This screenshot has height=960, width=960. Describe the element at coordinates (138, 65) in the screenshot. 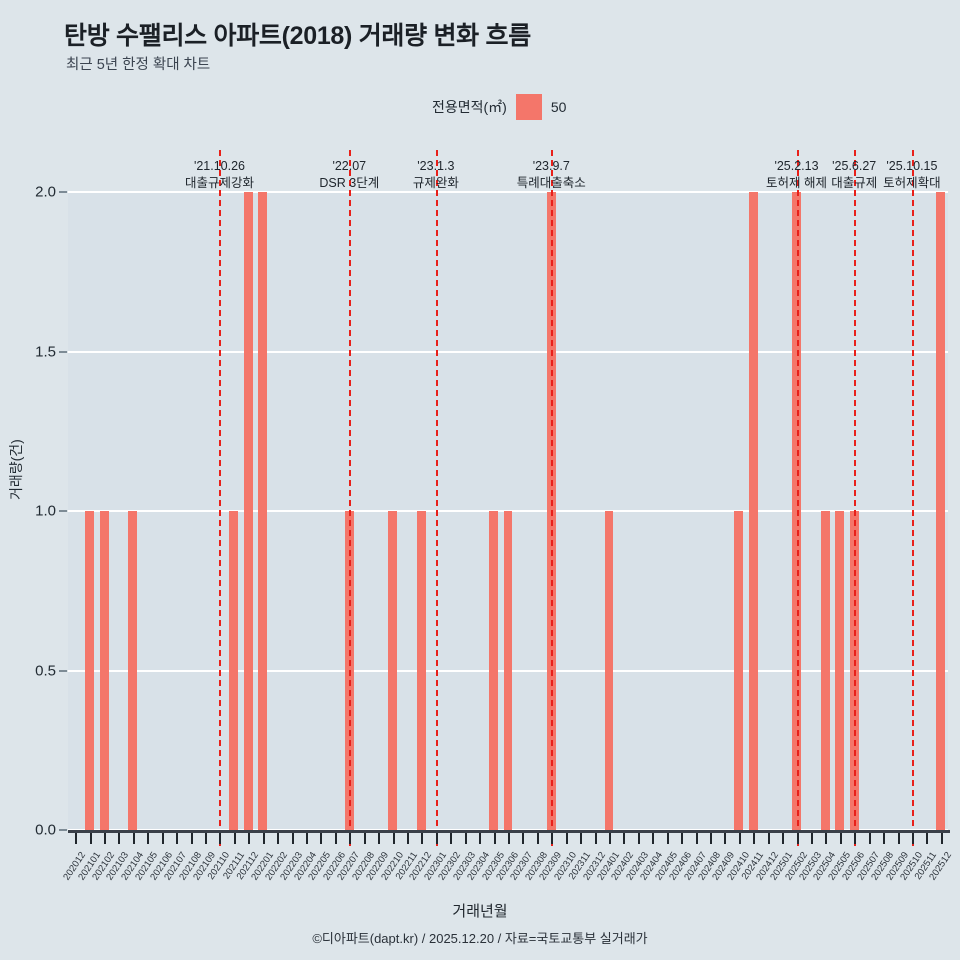

I see `page-subtitle: 최근 5년 한정 확대 차트` at that location.